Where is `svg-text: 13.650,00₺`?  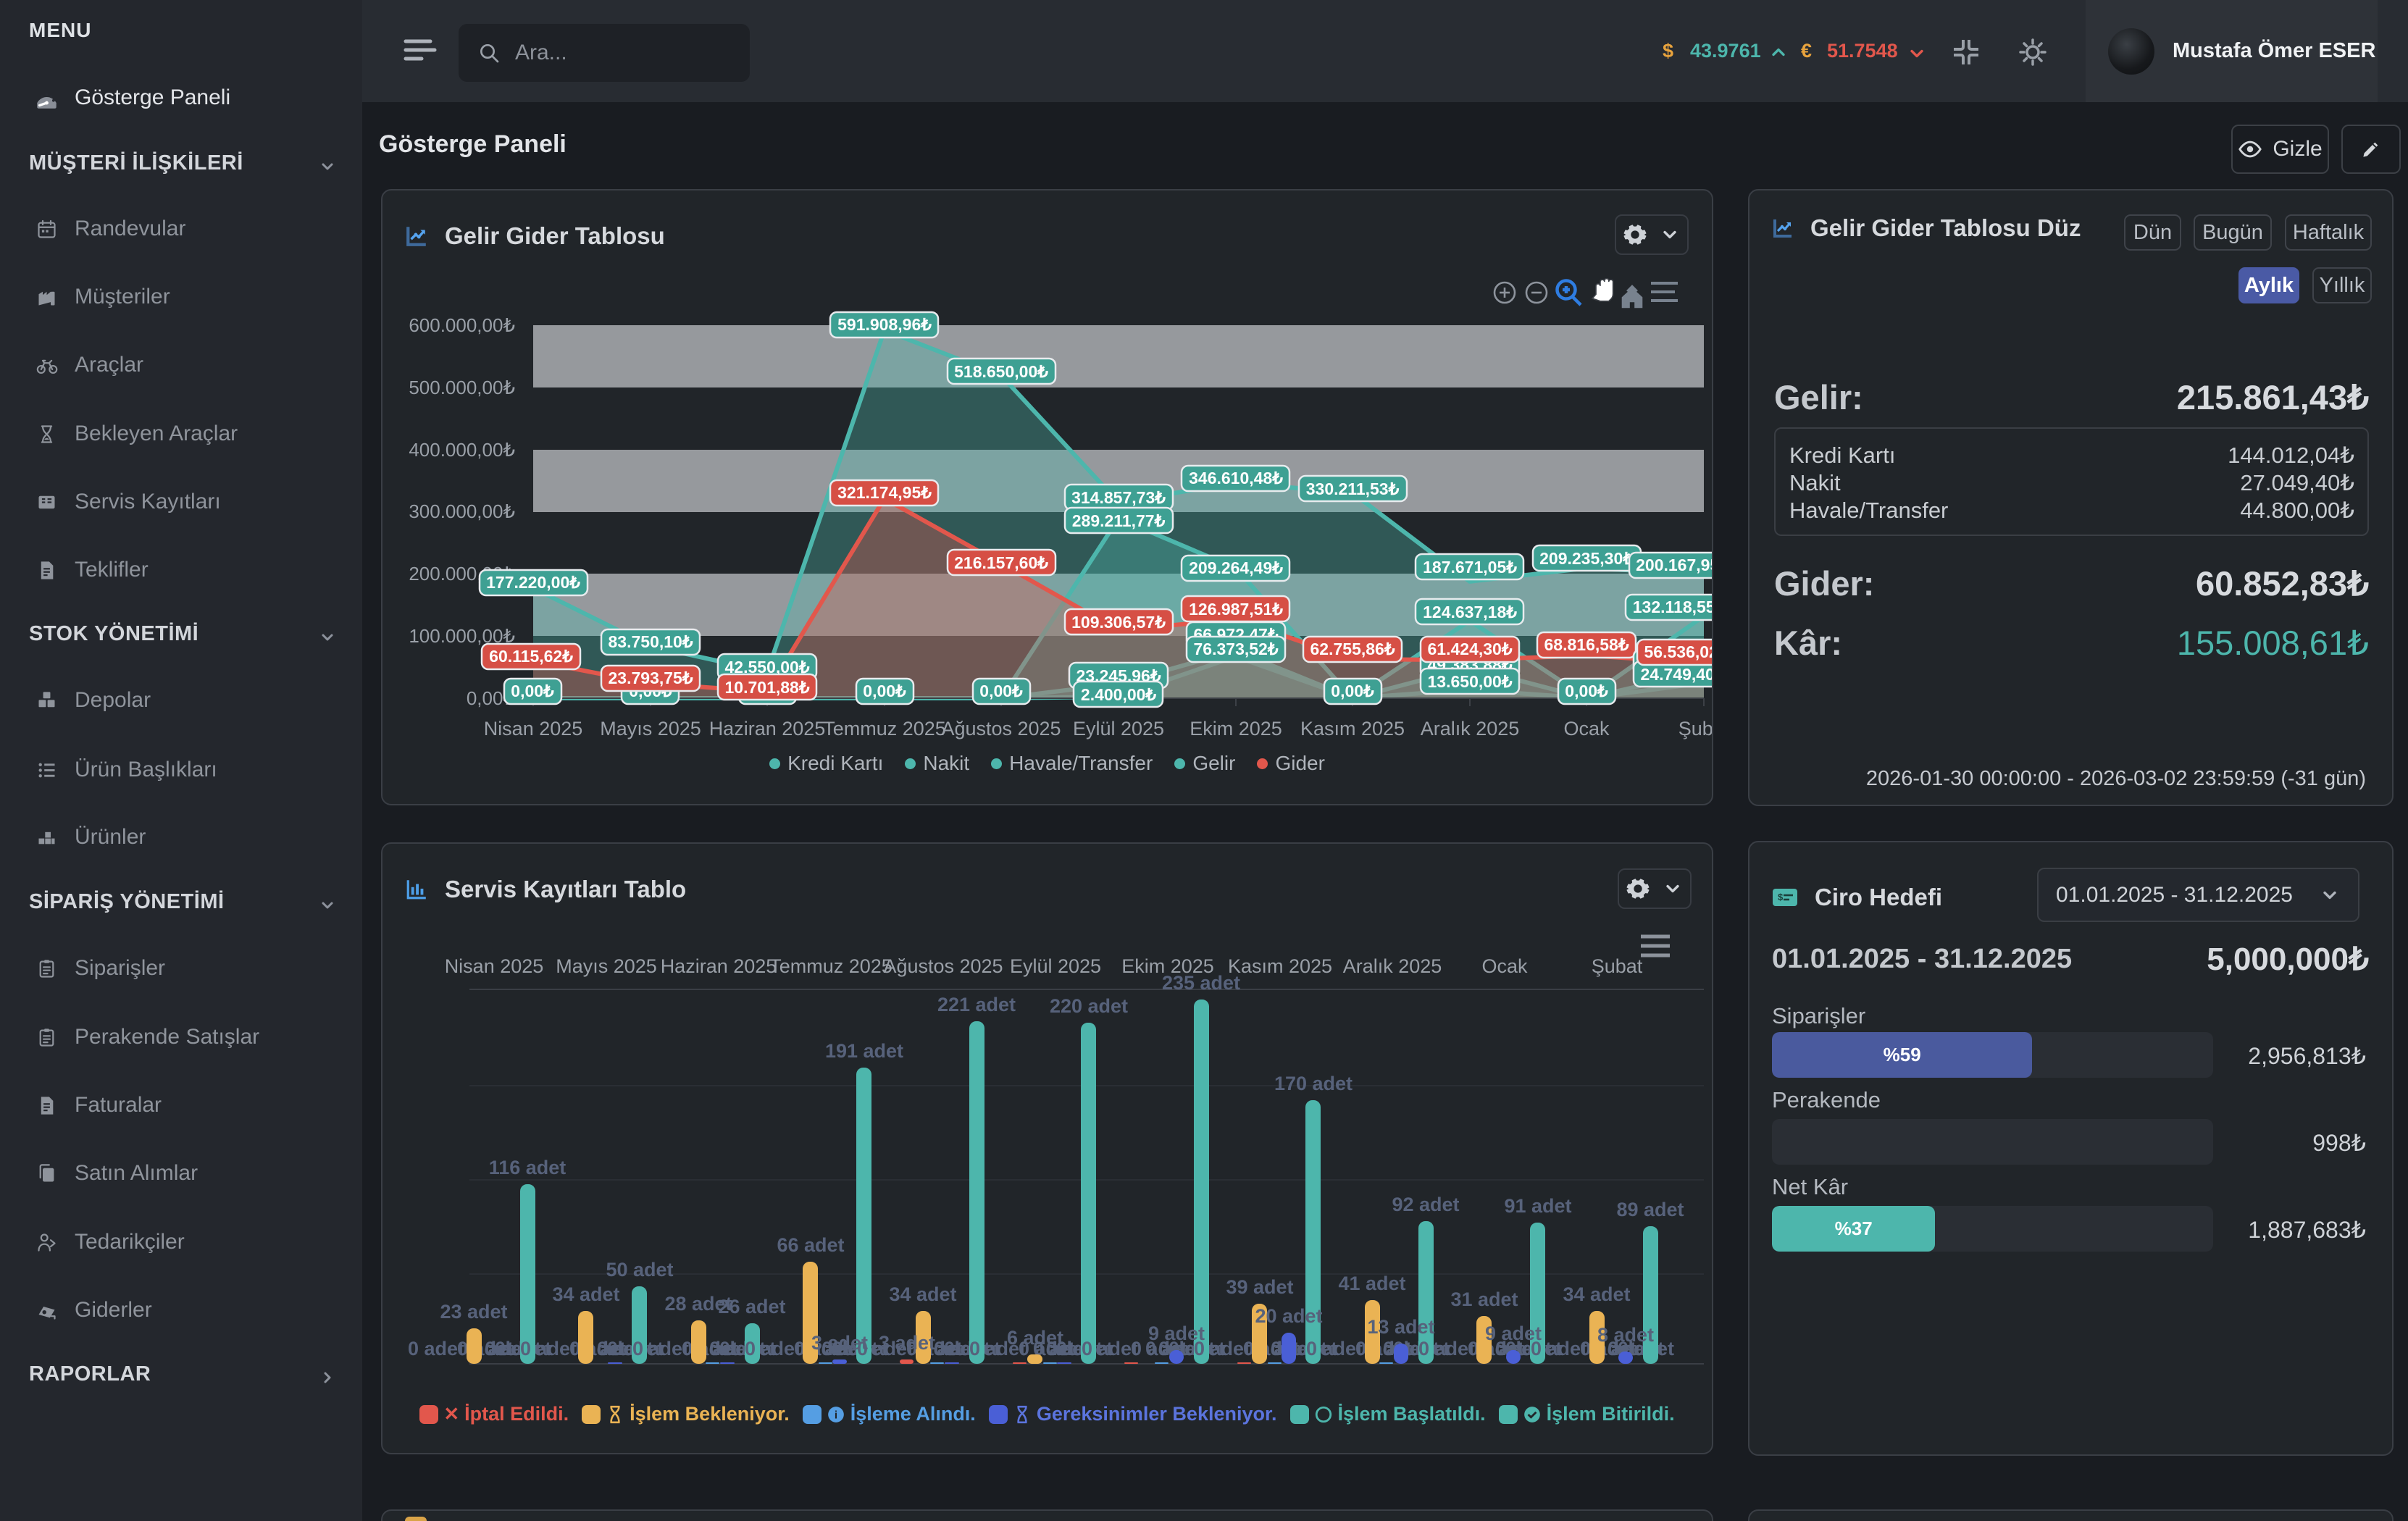 svg-text: 13.650,00₺ is located at coordinates (1471, 681).